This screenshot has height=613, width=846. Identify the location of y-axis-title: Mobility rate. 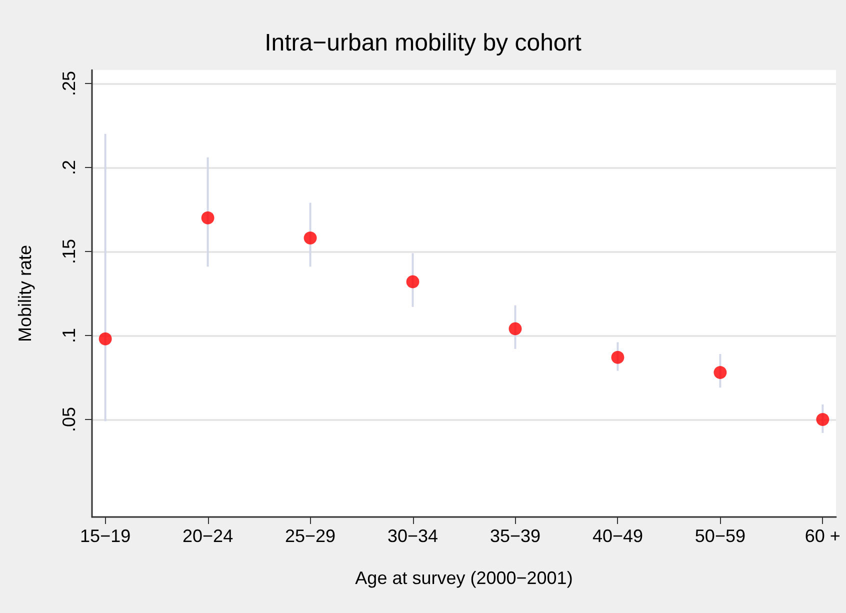
(25, 293).